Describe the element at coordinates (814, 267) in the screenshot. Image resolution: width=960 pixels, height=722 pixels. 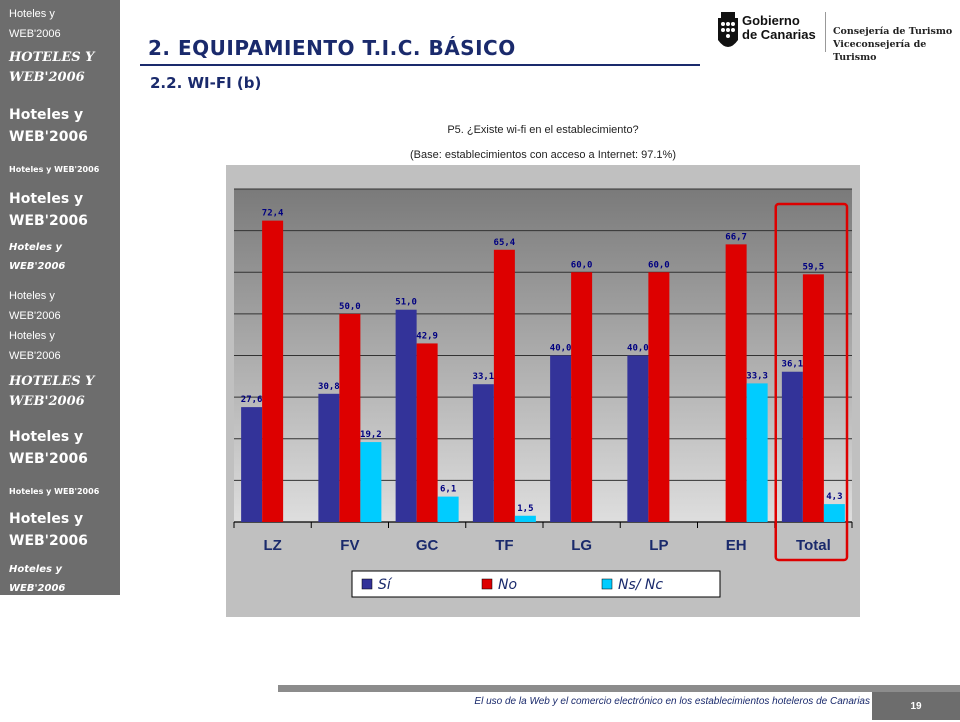
I see `data-label: 59,5` at that location.